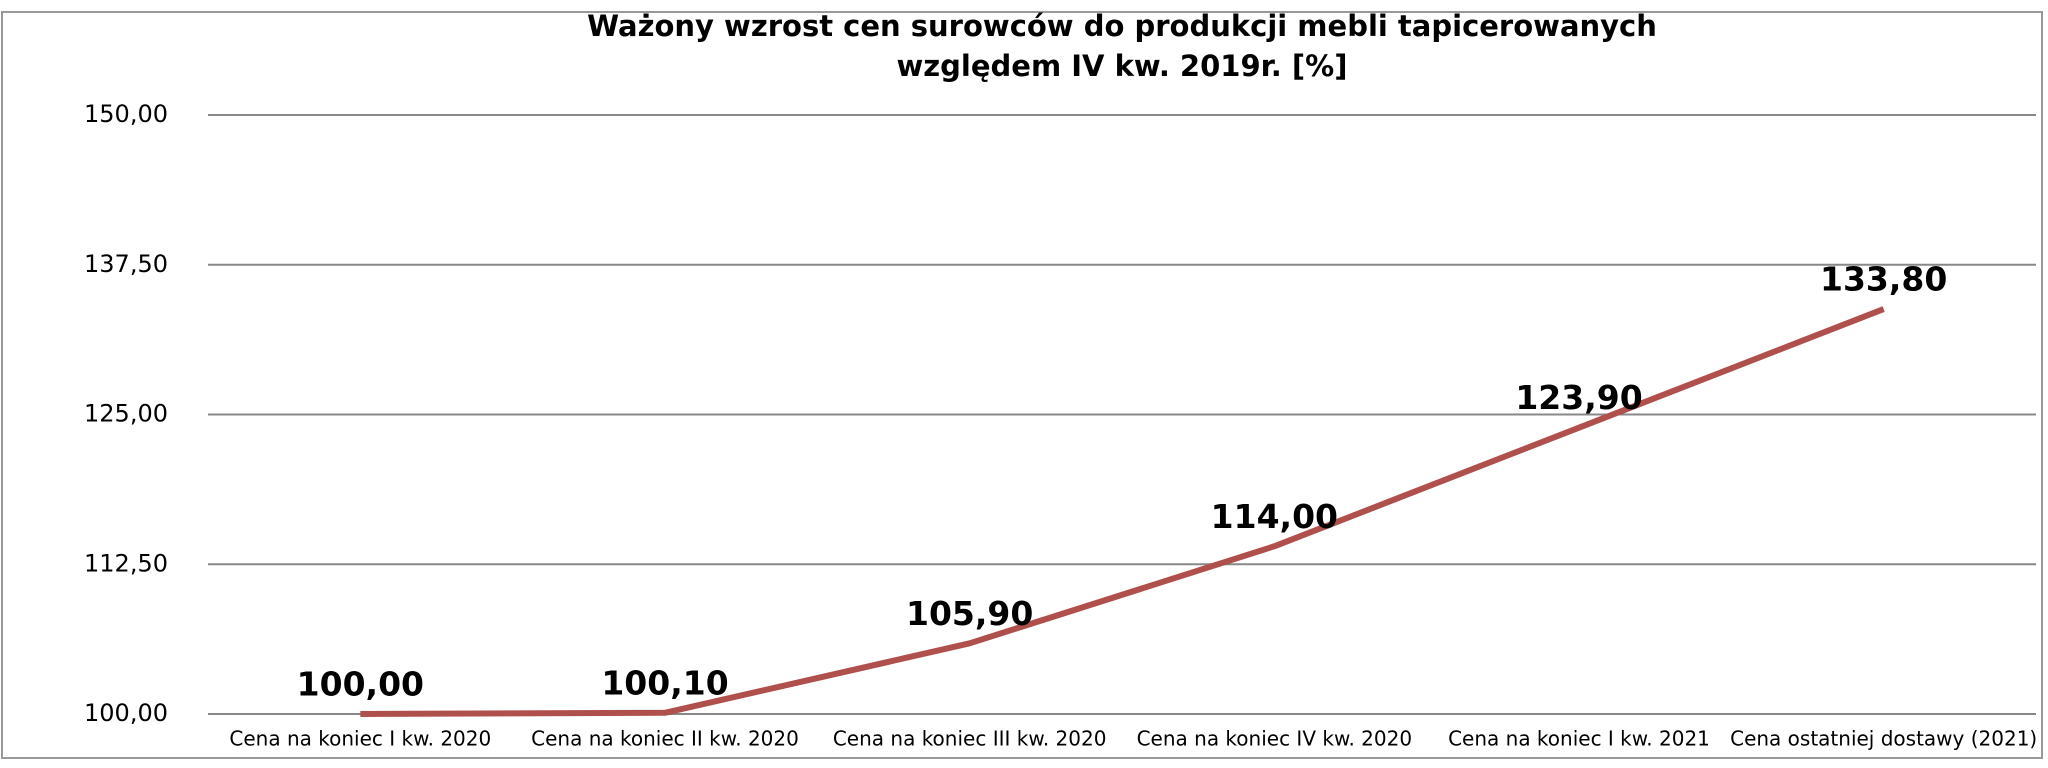 This screenshot has width=2048, height=768. Describe the element at coordinates (969, 613) in the screenshot. I see `data-label: 105,90` at that location.